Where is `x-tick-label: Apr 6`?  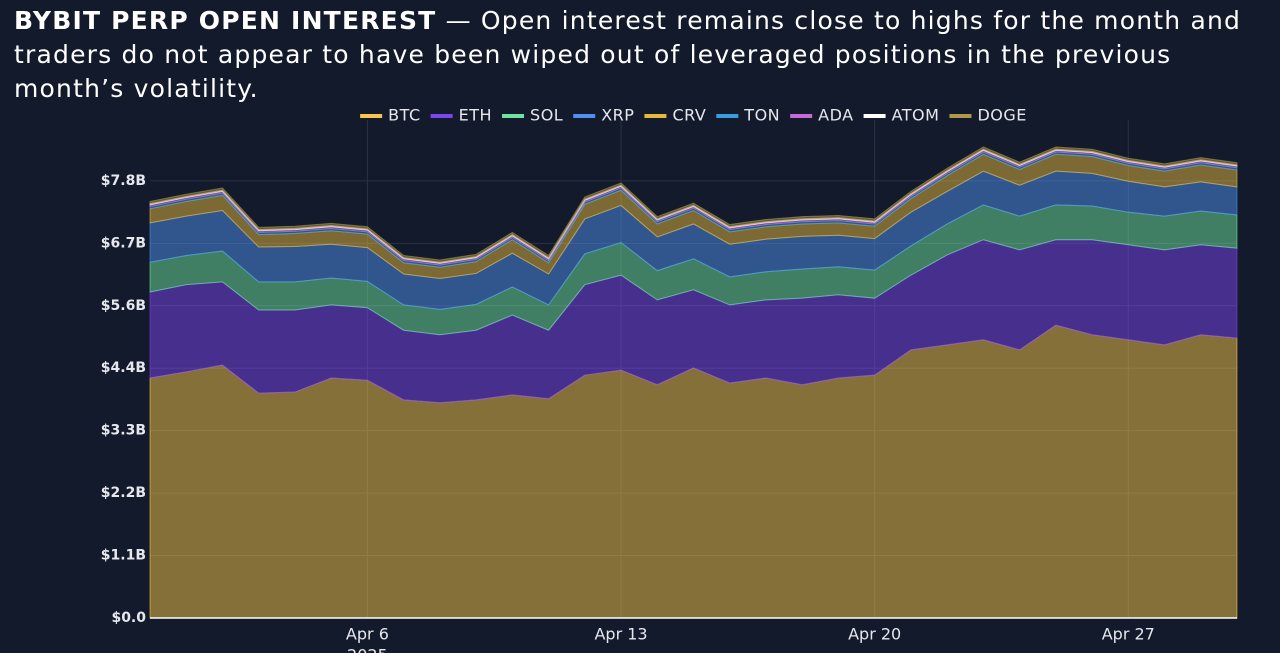 x-tick-label: Apr 6 is located at coordinates (367, 634).